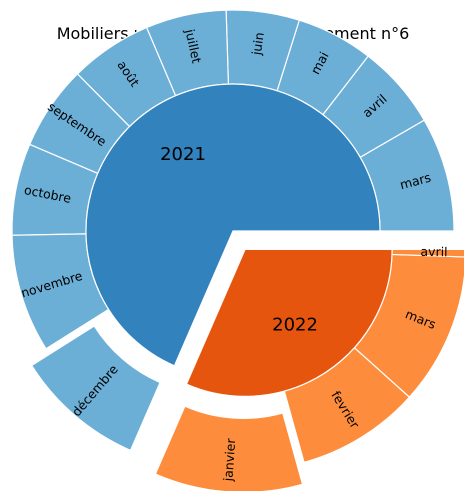 This screenshot has width=464, height=491. What do you see at coordinates (183, 154) in the screenshot?
I see `year-label-2021: 2021` at bounding box center [183, 154].